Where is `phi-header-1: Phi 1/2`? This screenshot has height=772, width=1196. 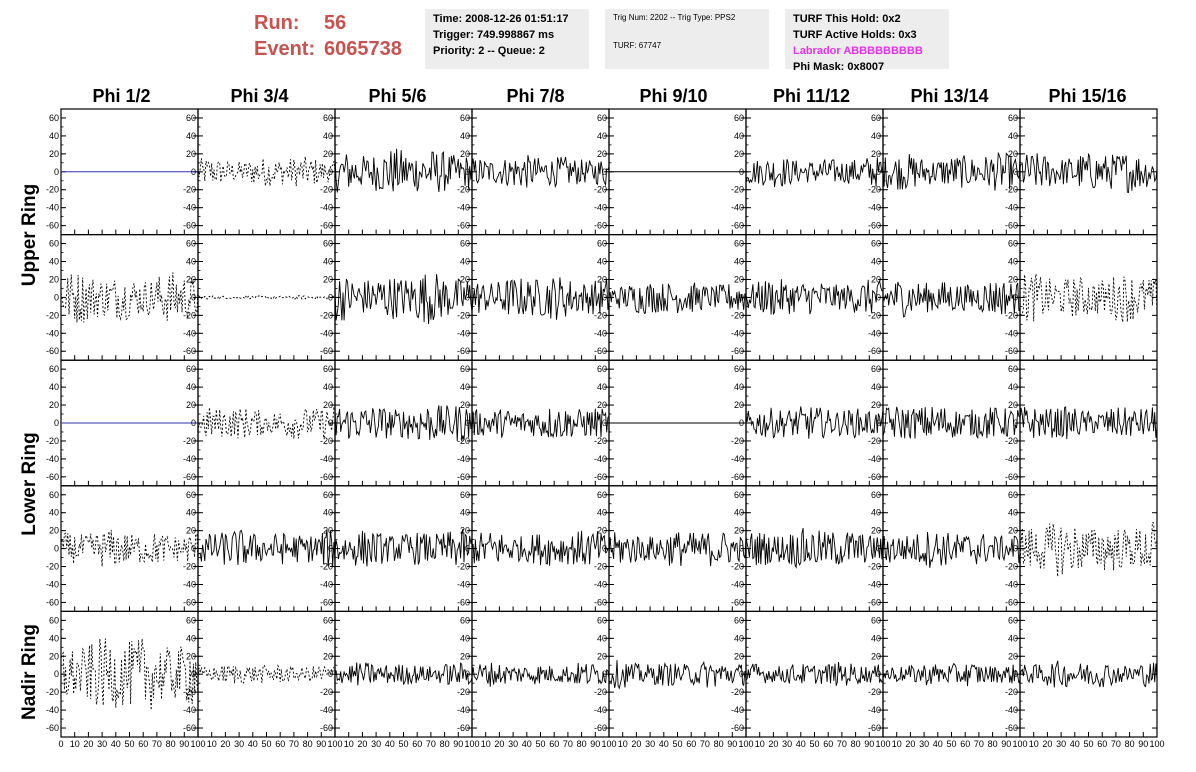
phi-header-1: Phi 1/2 is located at coordinates (121, 96).